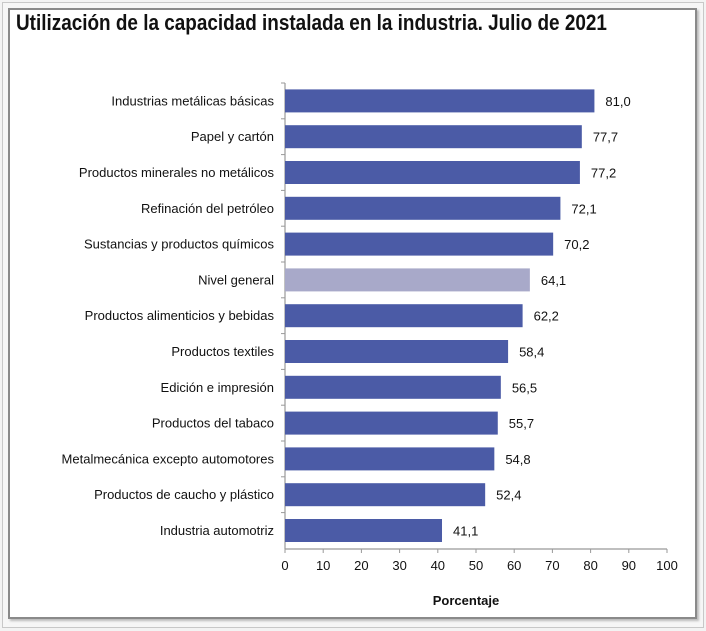 This screenshot has width=706, height=631. Describe the element at coordinates (629, 565) in the screenshot. I see `x-tick-label: 90` at that location.